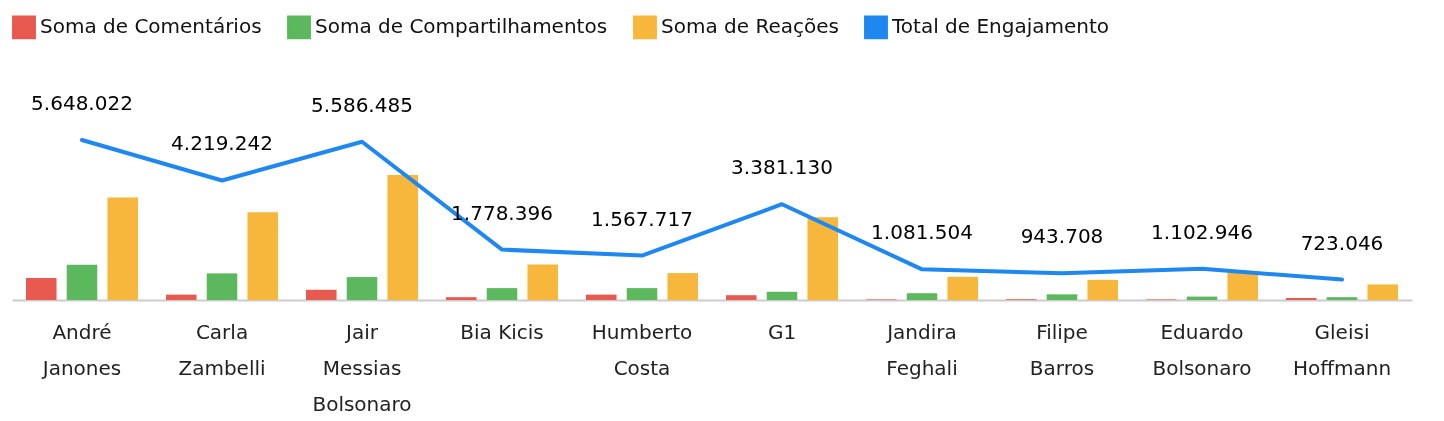 The image size is (1444, 421). I want to click on data-label: 943.708, so click(1062, 236).